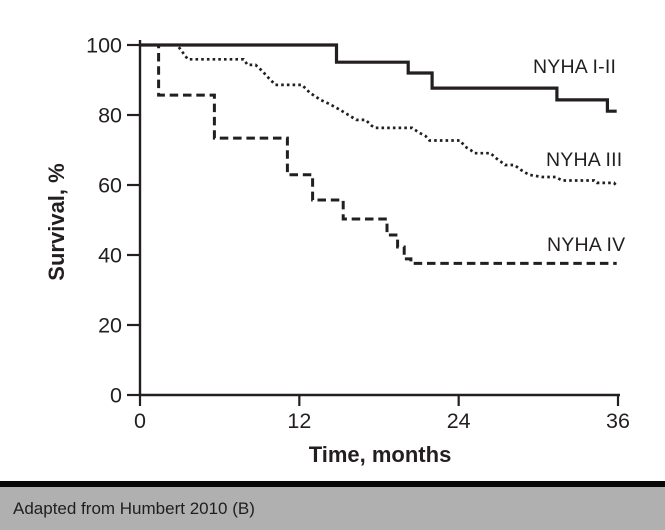  Describe the element at coordinates (380, 454) in the screenshot. I see `x-axis-title: Time, months` at that location.